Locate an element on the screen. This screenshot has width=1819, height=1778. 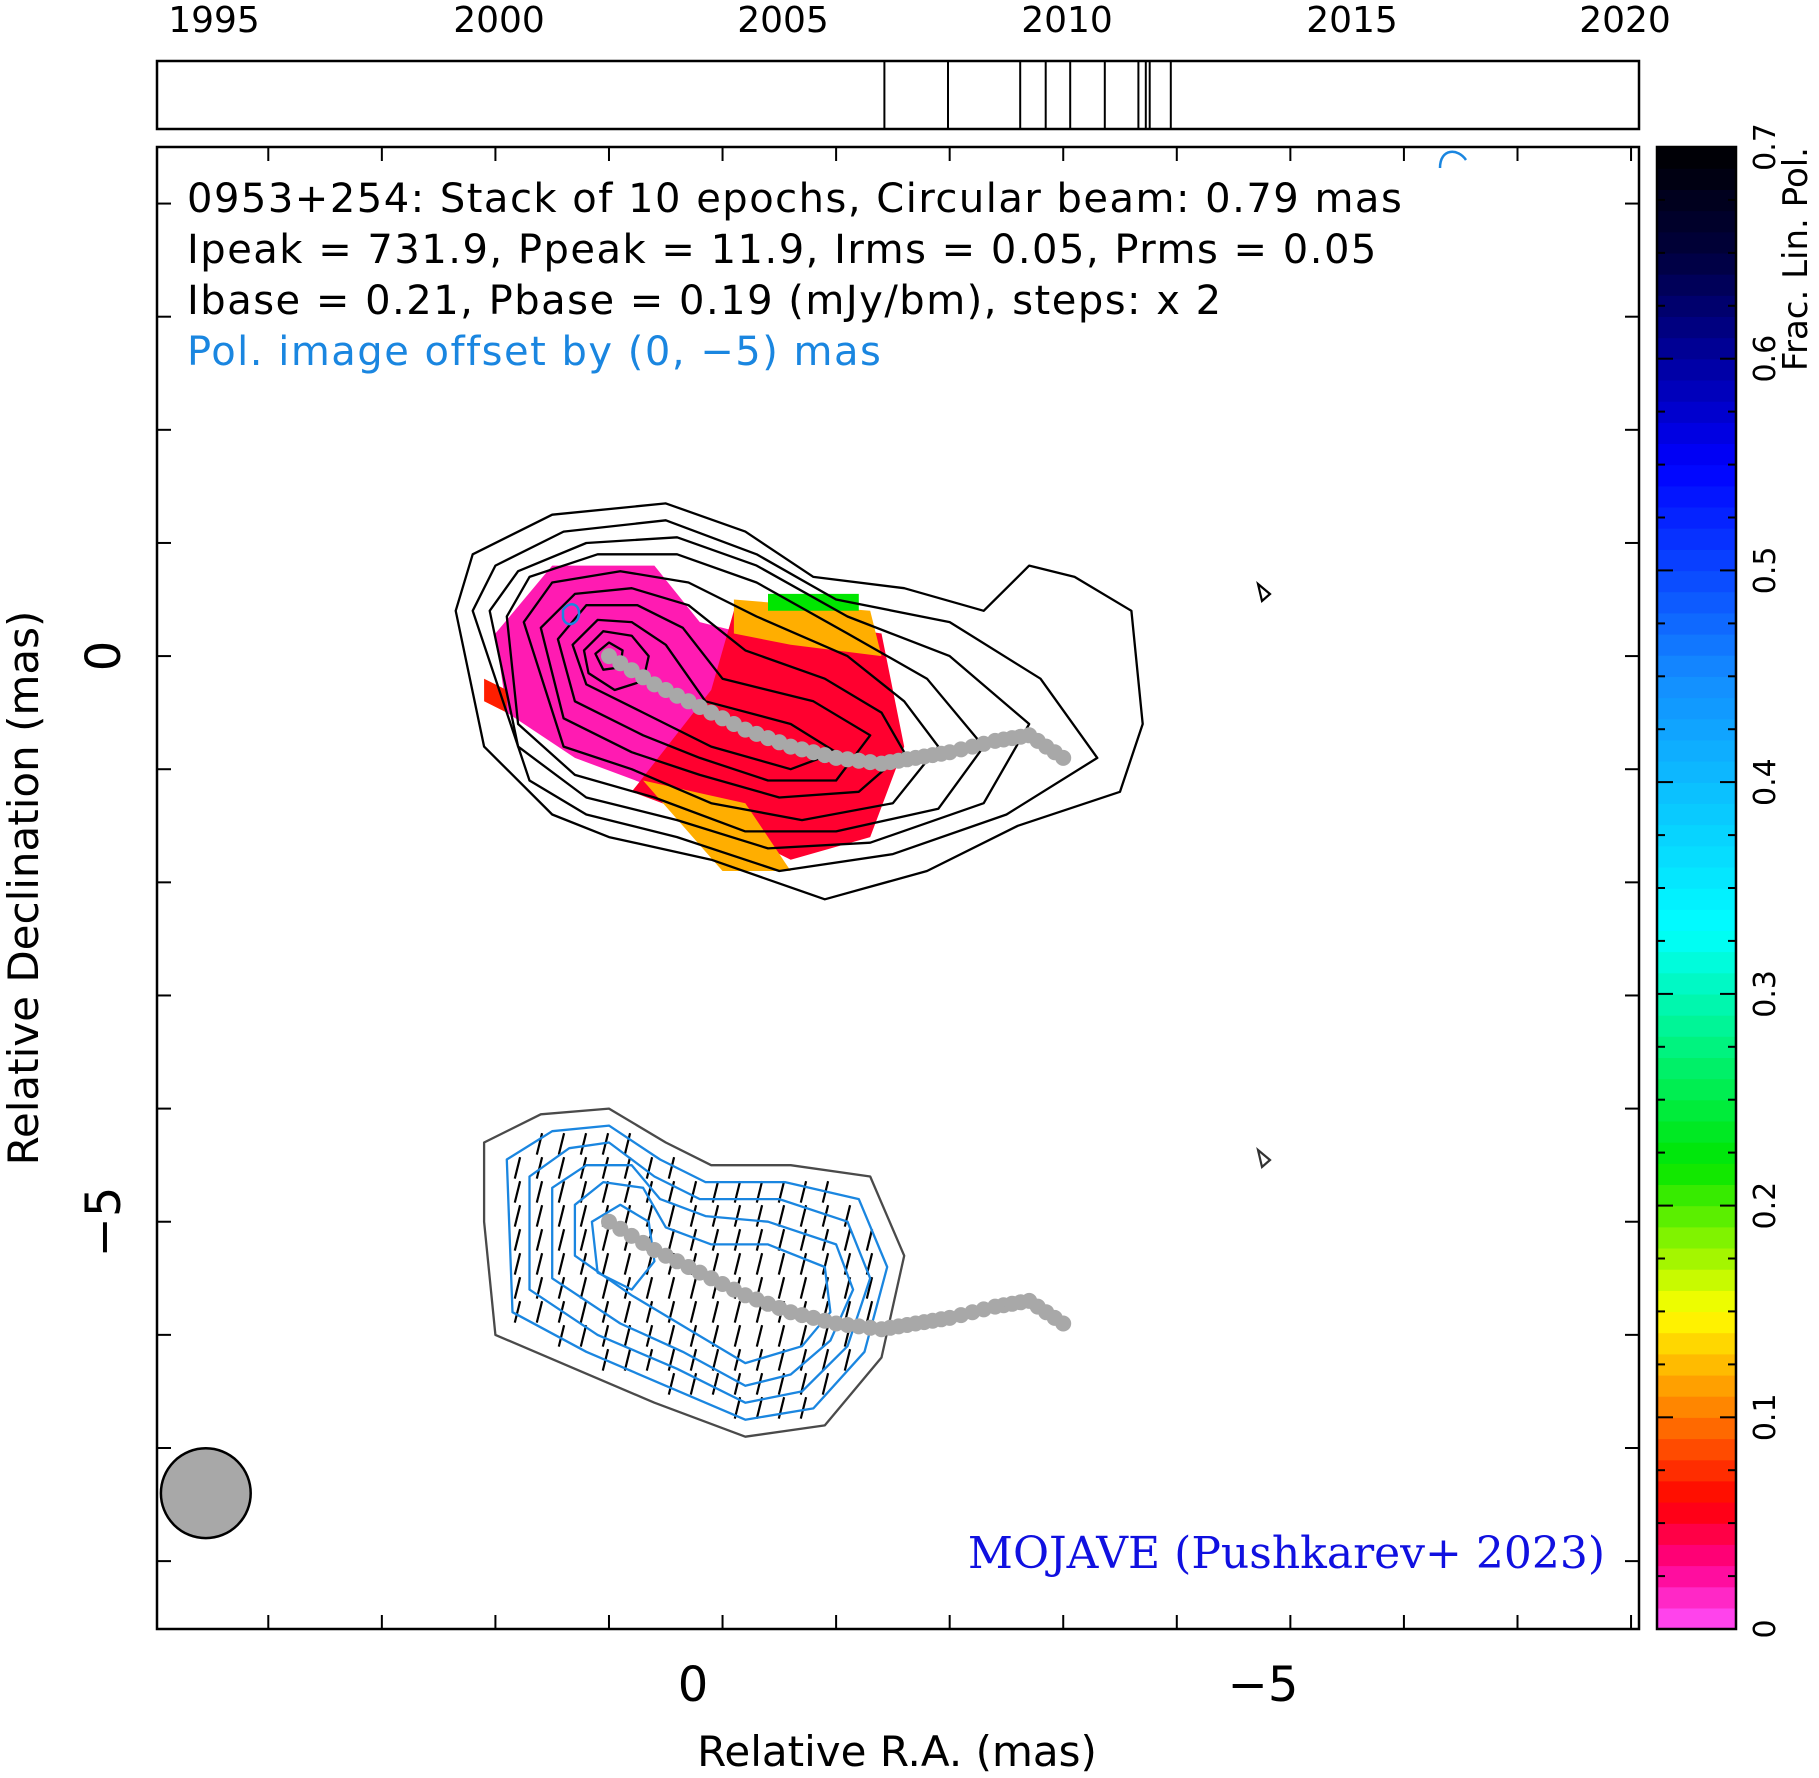
ridge-line-intensity is located at coordinates (836, 710).